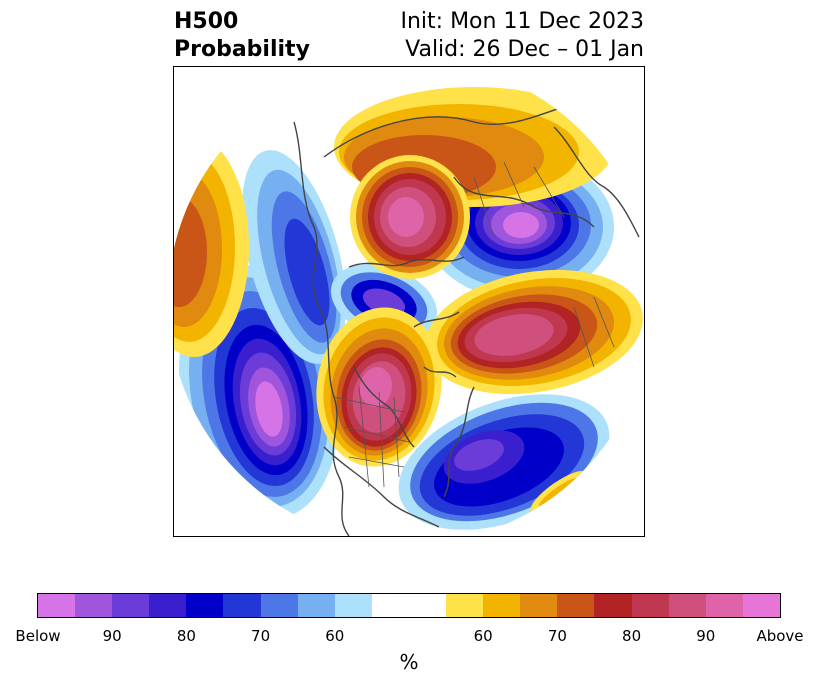 The height and width of the screenshot is (686, 819). What do you see at coordinates (409, 662) in the screenshot?
I see `colorbar-unit-label: %` at bounding box center [409, 662].